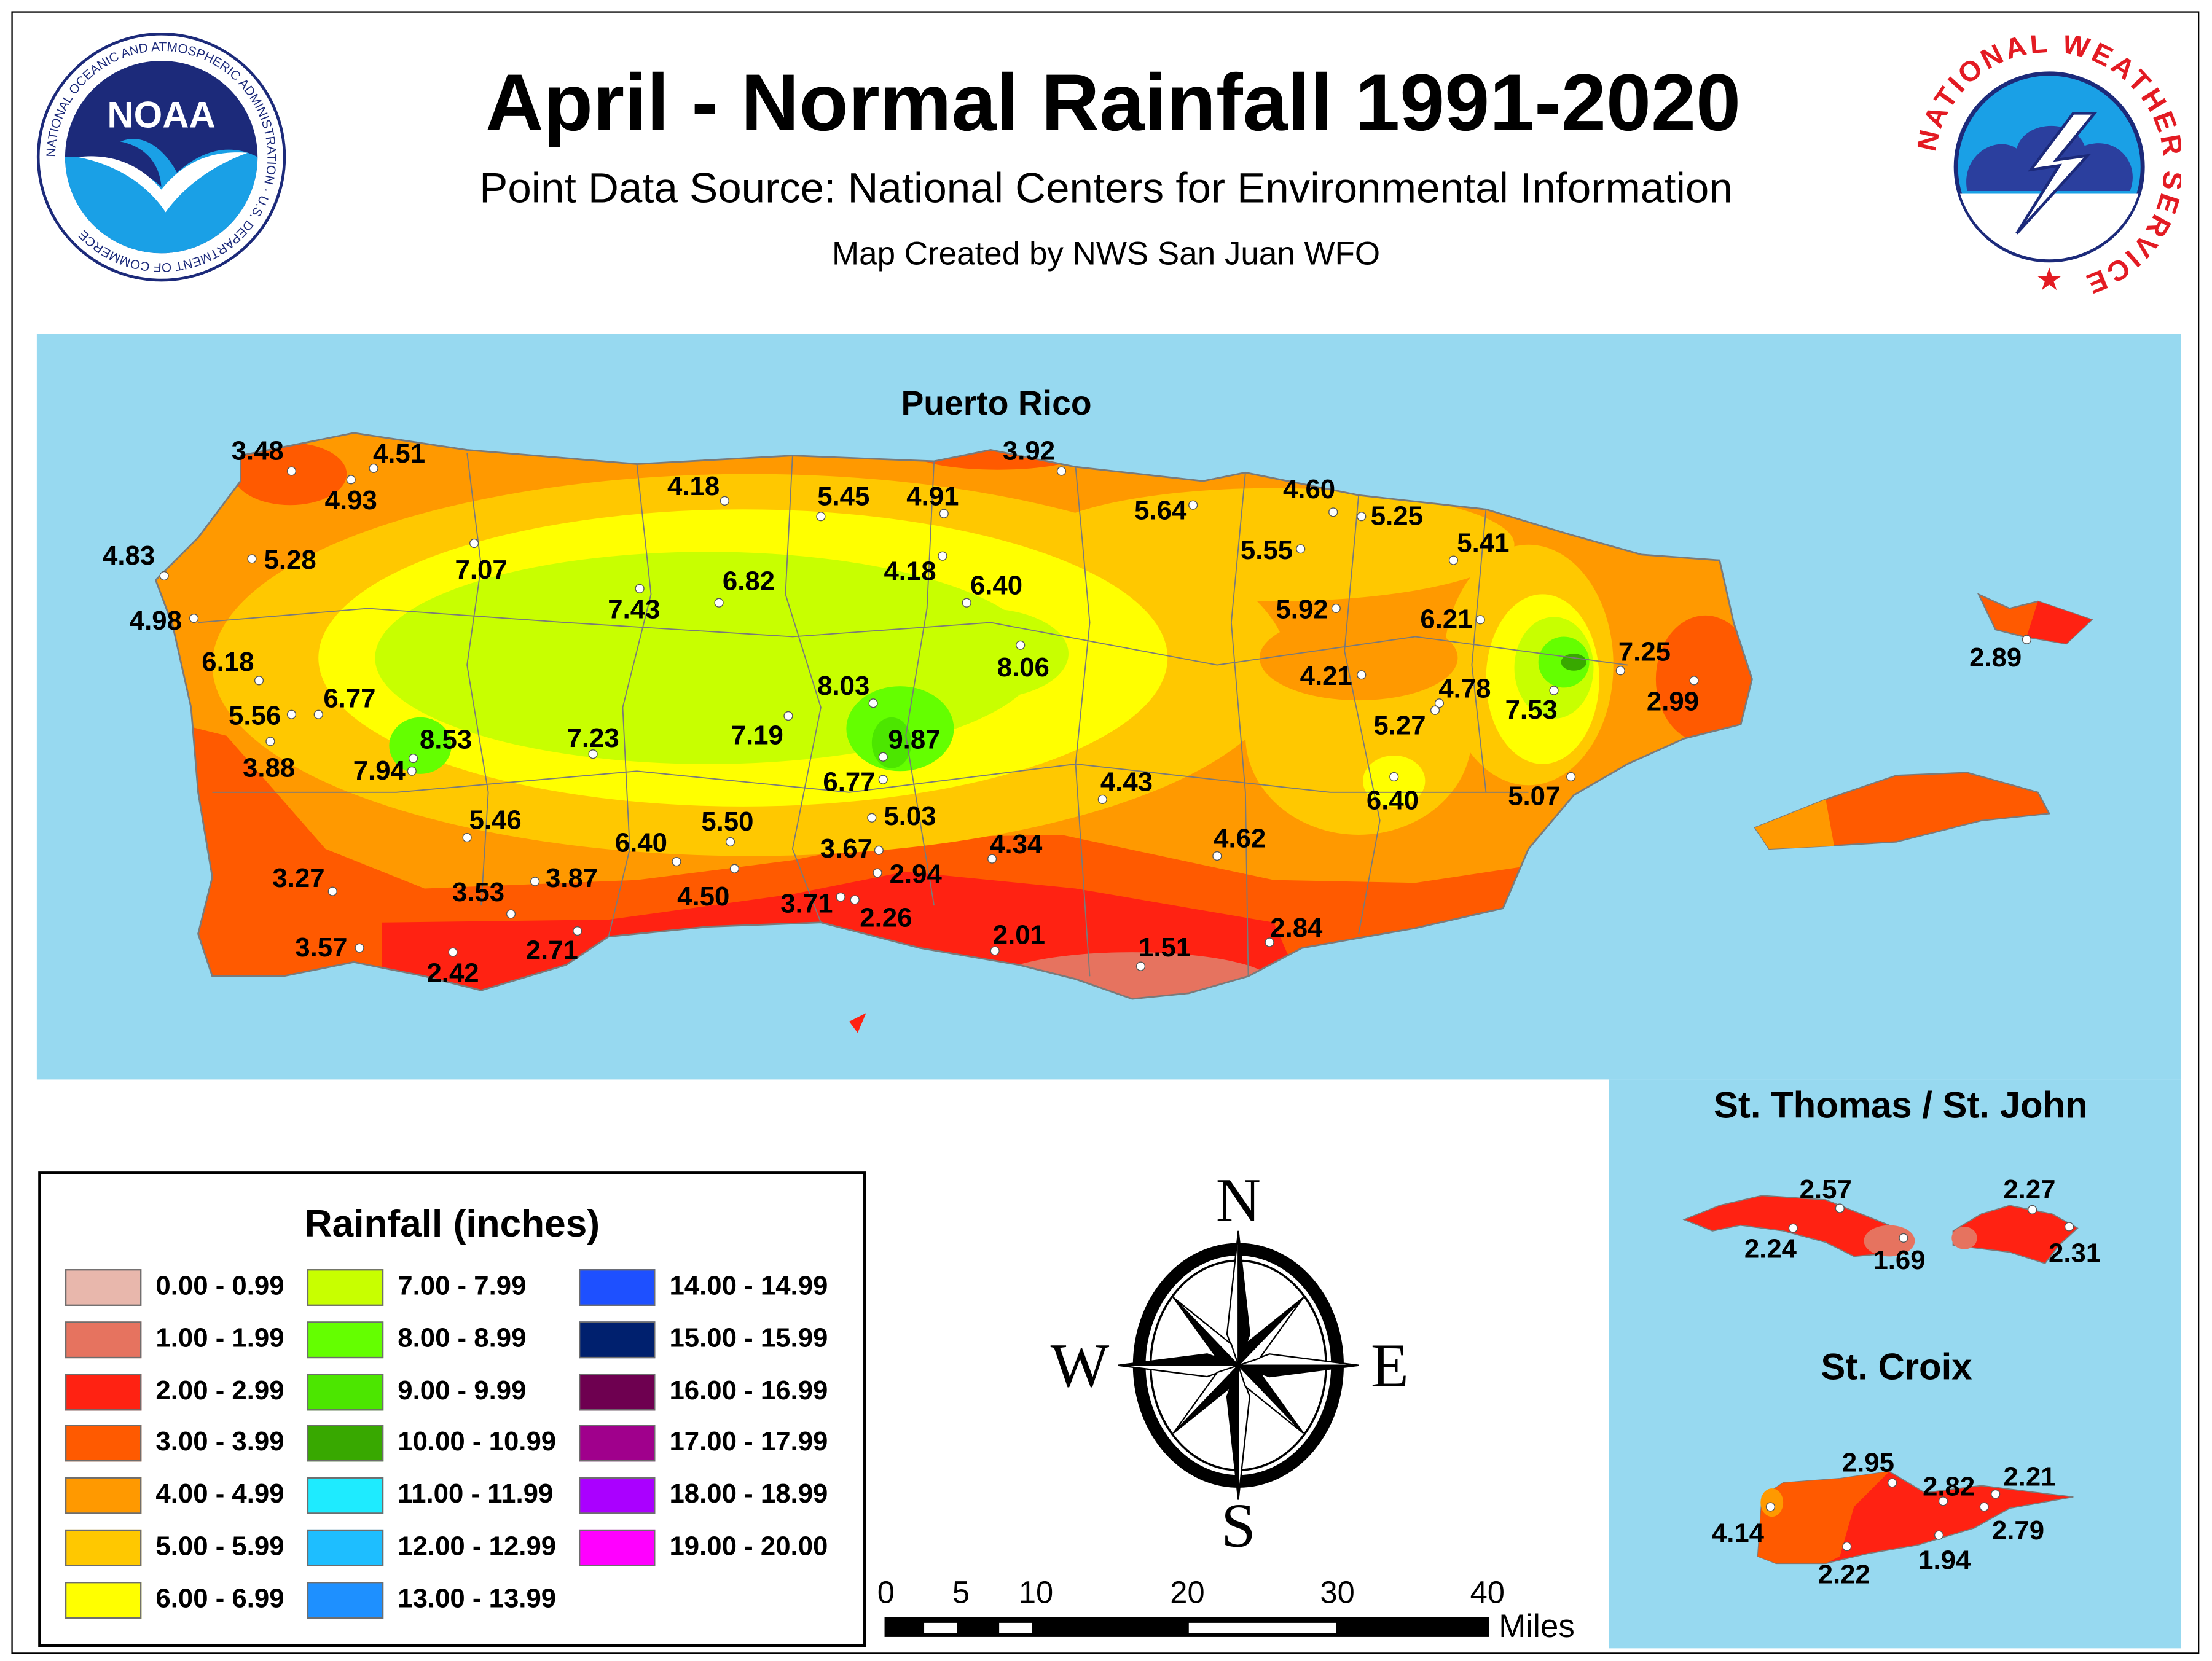 This screenshot has height=1661, width=2212. Describe the element at coordinates (886, 1592) in the screenshot. I see `scale-tick-0: 0` at that location.